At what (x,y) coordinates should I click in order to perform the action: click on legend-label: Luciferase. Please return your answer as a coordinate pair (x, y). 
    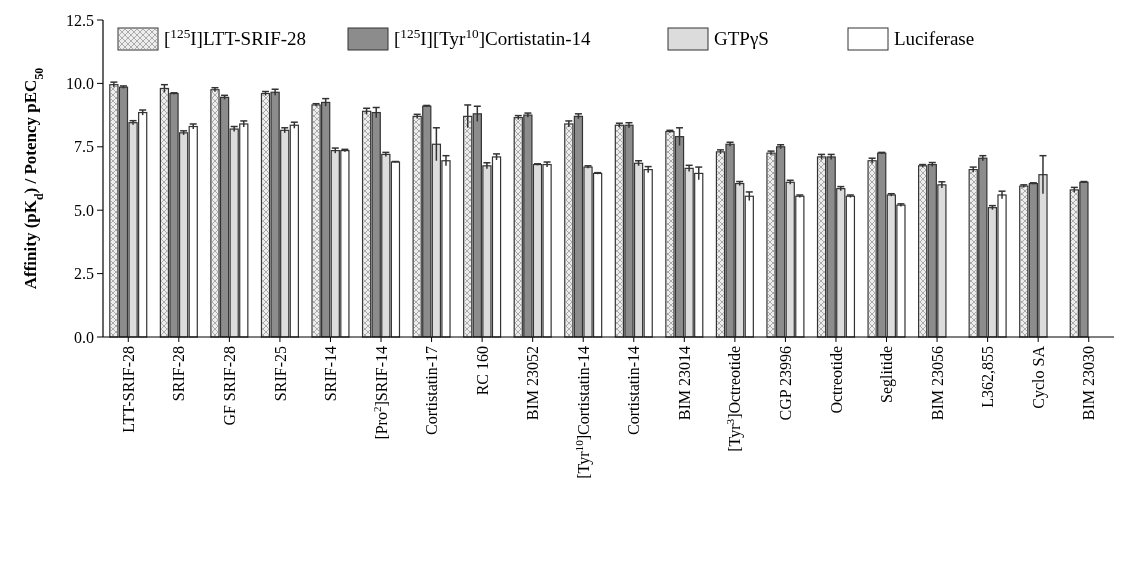
    Looking at the image, I should click on (934, 38).